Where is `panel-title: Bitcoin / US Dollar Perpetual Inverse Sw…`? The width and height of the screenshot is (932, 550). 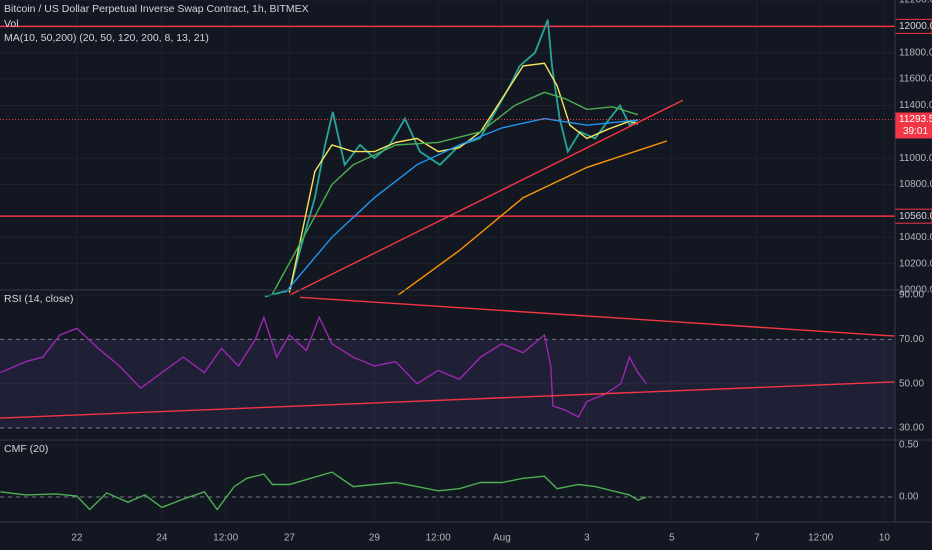 panel-title: Bitcoin / US Dollar Perpetual Inverse Sw… is located at coordinates (156, 9).